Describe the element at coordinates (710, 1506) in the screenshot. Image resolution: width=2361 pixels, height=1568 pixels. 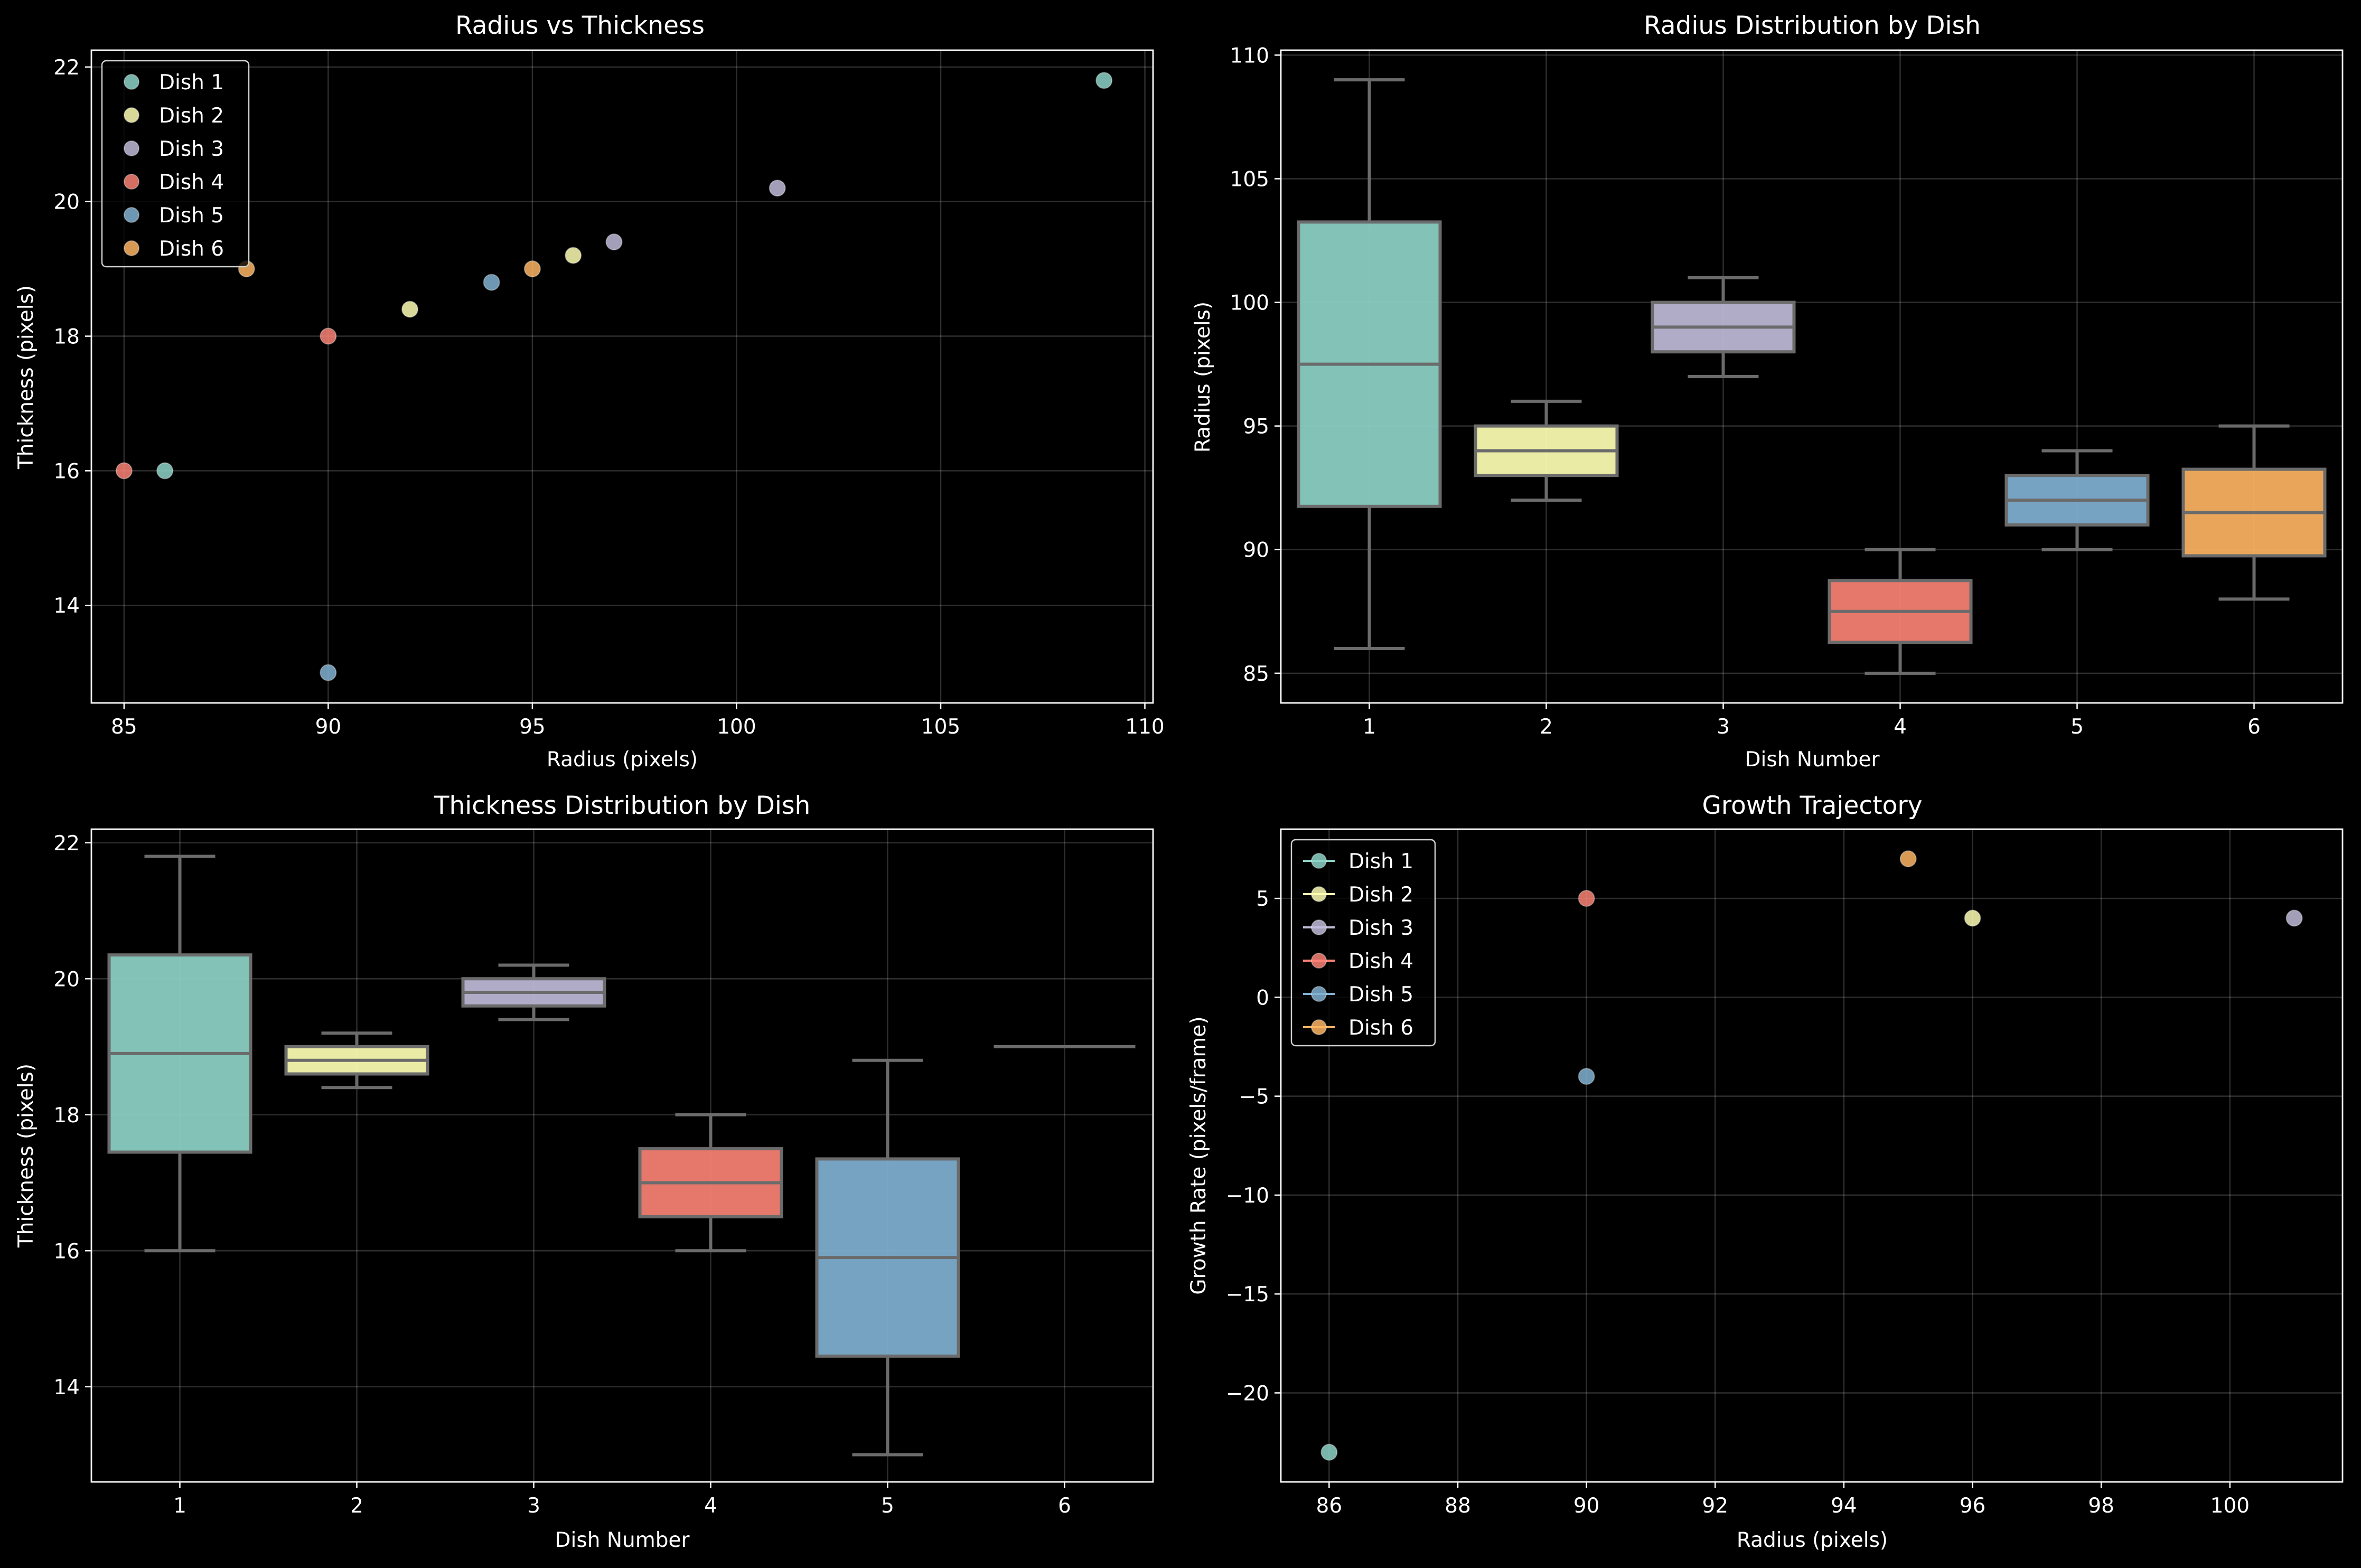
I see `x-tick-label: 4` at that location.